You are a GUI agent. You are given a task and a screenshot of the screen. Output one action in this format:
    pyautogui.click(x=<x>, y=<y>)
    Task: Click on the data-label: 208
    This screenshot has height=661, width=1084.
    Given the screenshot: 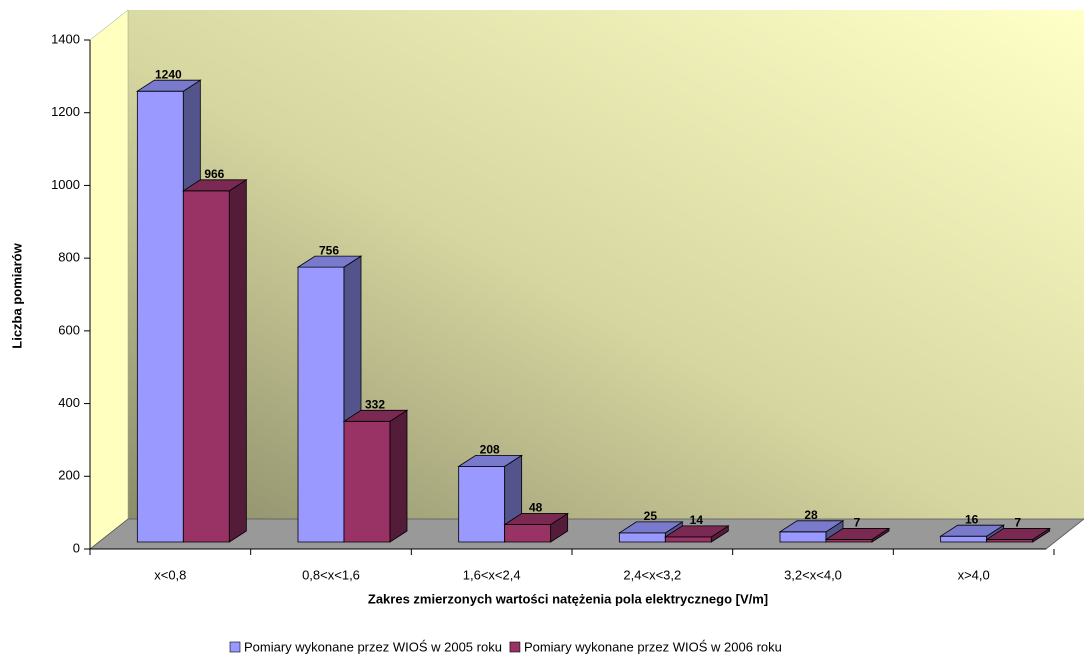 What is the action you would take?
    pyautogui.click(x=490, y=450)
    